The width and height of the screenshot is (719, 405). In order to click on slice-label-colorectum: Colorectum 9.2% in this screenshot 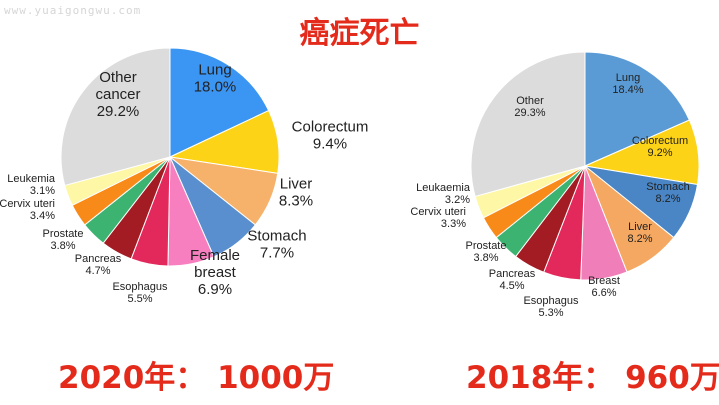, I will do `click(660, 147)`.